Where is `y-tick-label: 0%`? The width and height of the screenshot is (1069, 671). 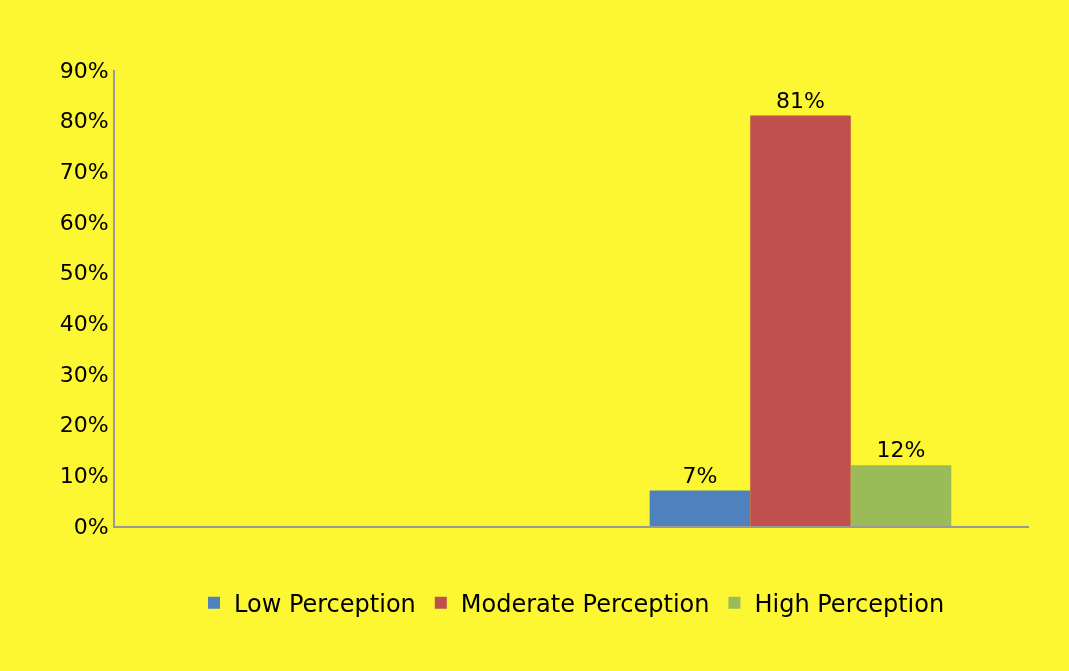 y-tick-label: 0% is located at coordinates (91, 526).